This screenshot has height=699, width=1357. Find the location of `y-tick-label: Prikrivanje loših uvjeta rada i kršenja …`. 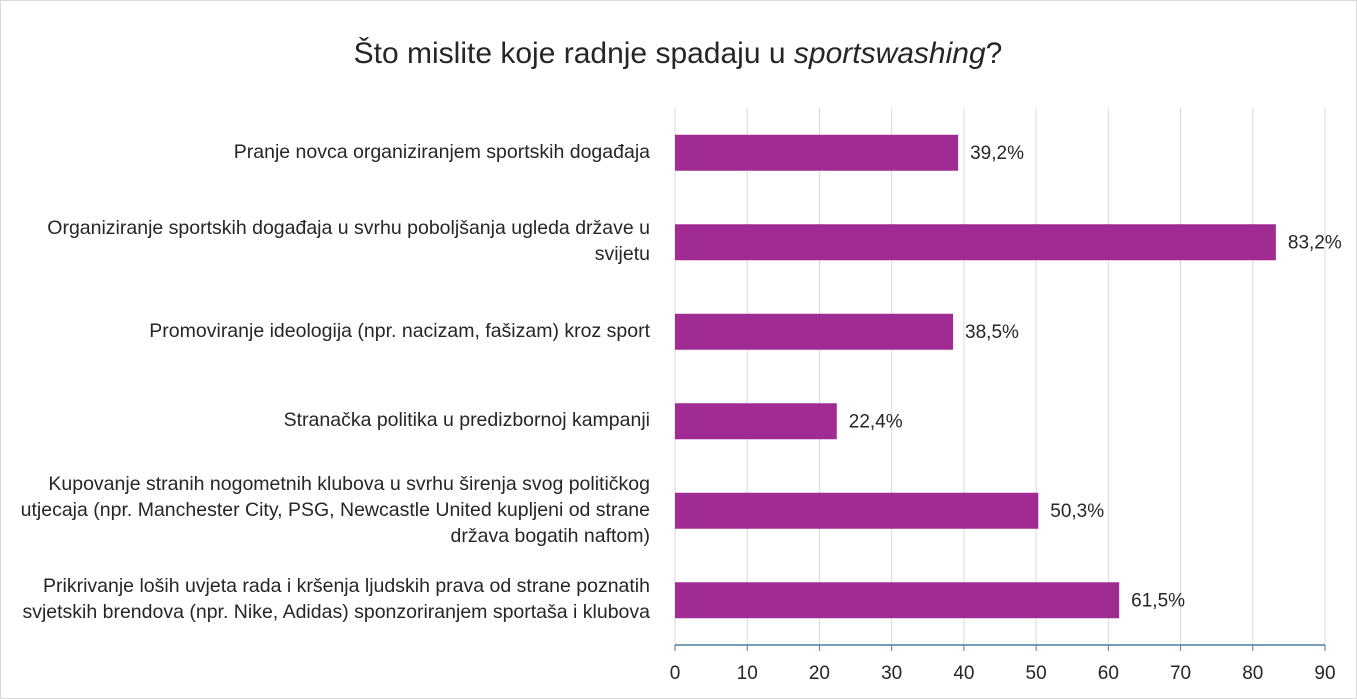

y-tick-label: Prikrivanje loših uvjeta rada i kršenja … is located at coordinates (336, 599).